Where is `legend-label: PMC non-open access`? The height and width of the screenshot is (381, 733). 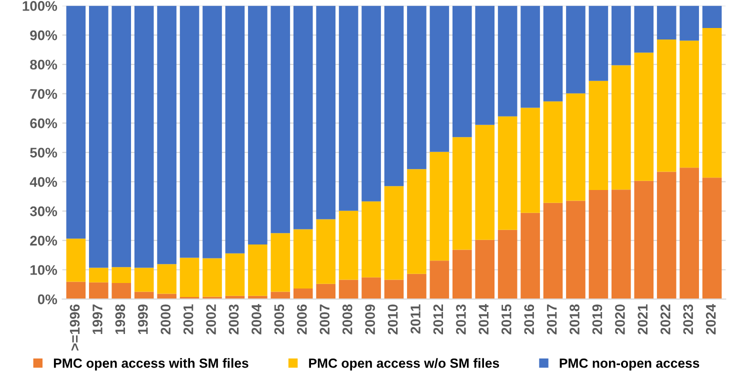 legend-label: PMC non-open access is located at coordinates (630, 364).